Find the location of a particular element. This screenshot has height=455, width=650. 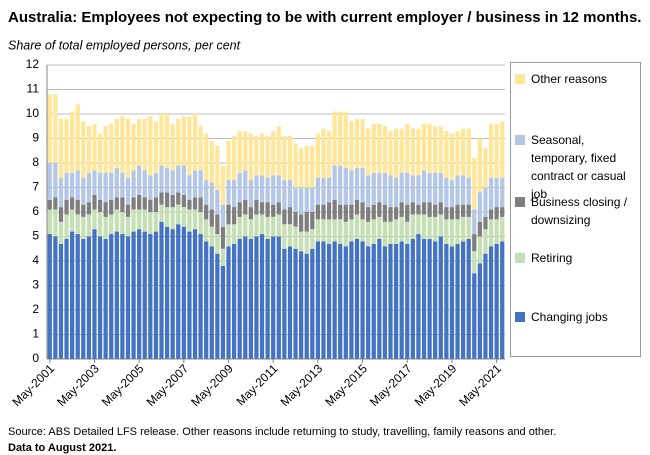

legend-swatch is located at coordinates (520, 140).